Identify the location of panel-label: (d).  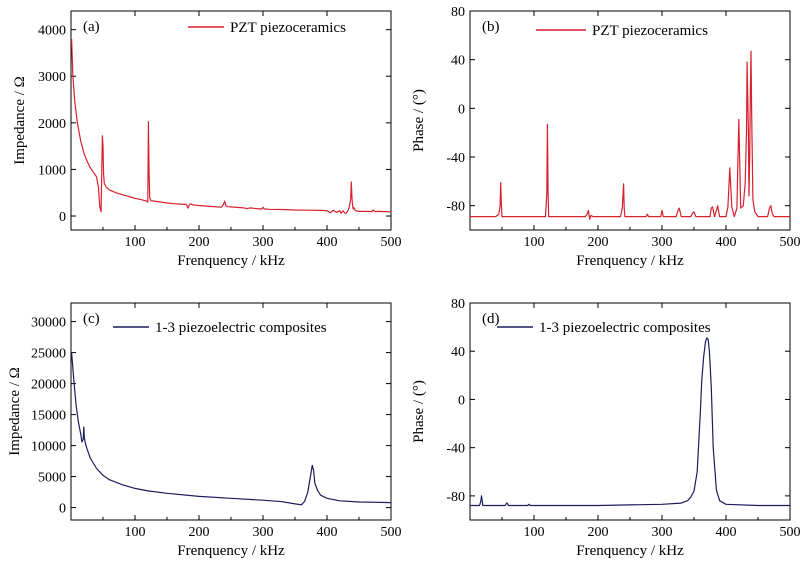
(491, 319).